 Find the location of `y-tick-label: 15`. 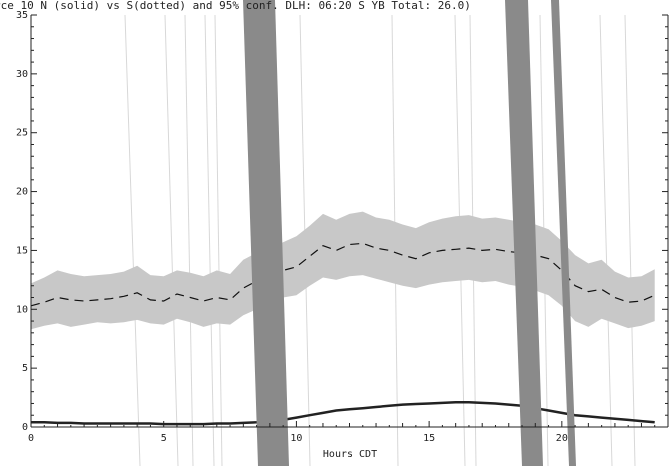

y-tick-label: 15 is located at coordinates (22, 250).